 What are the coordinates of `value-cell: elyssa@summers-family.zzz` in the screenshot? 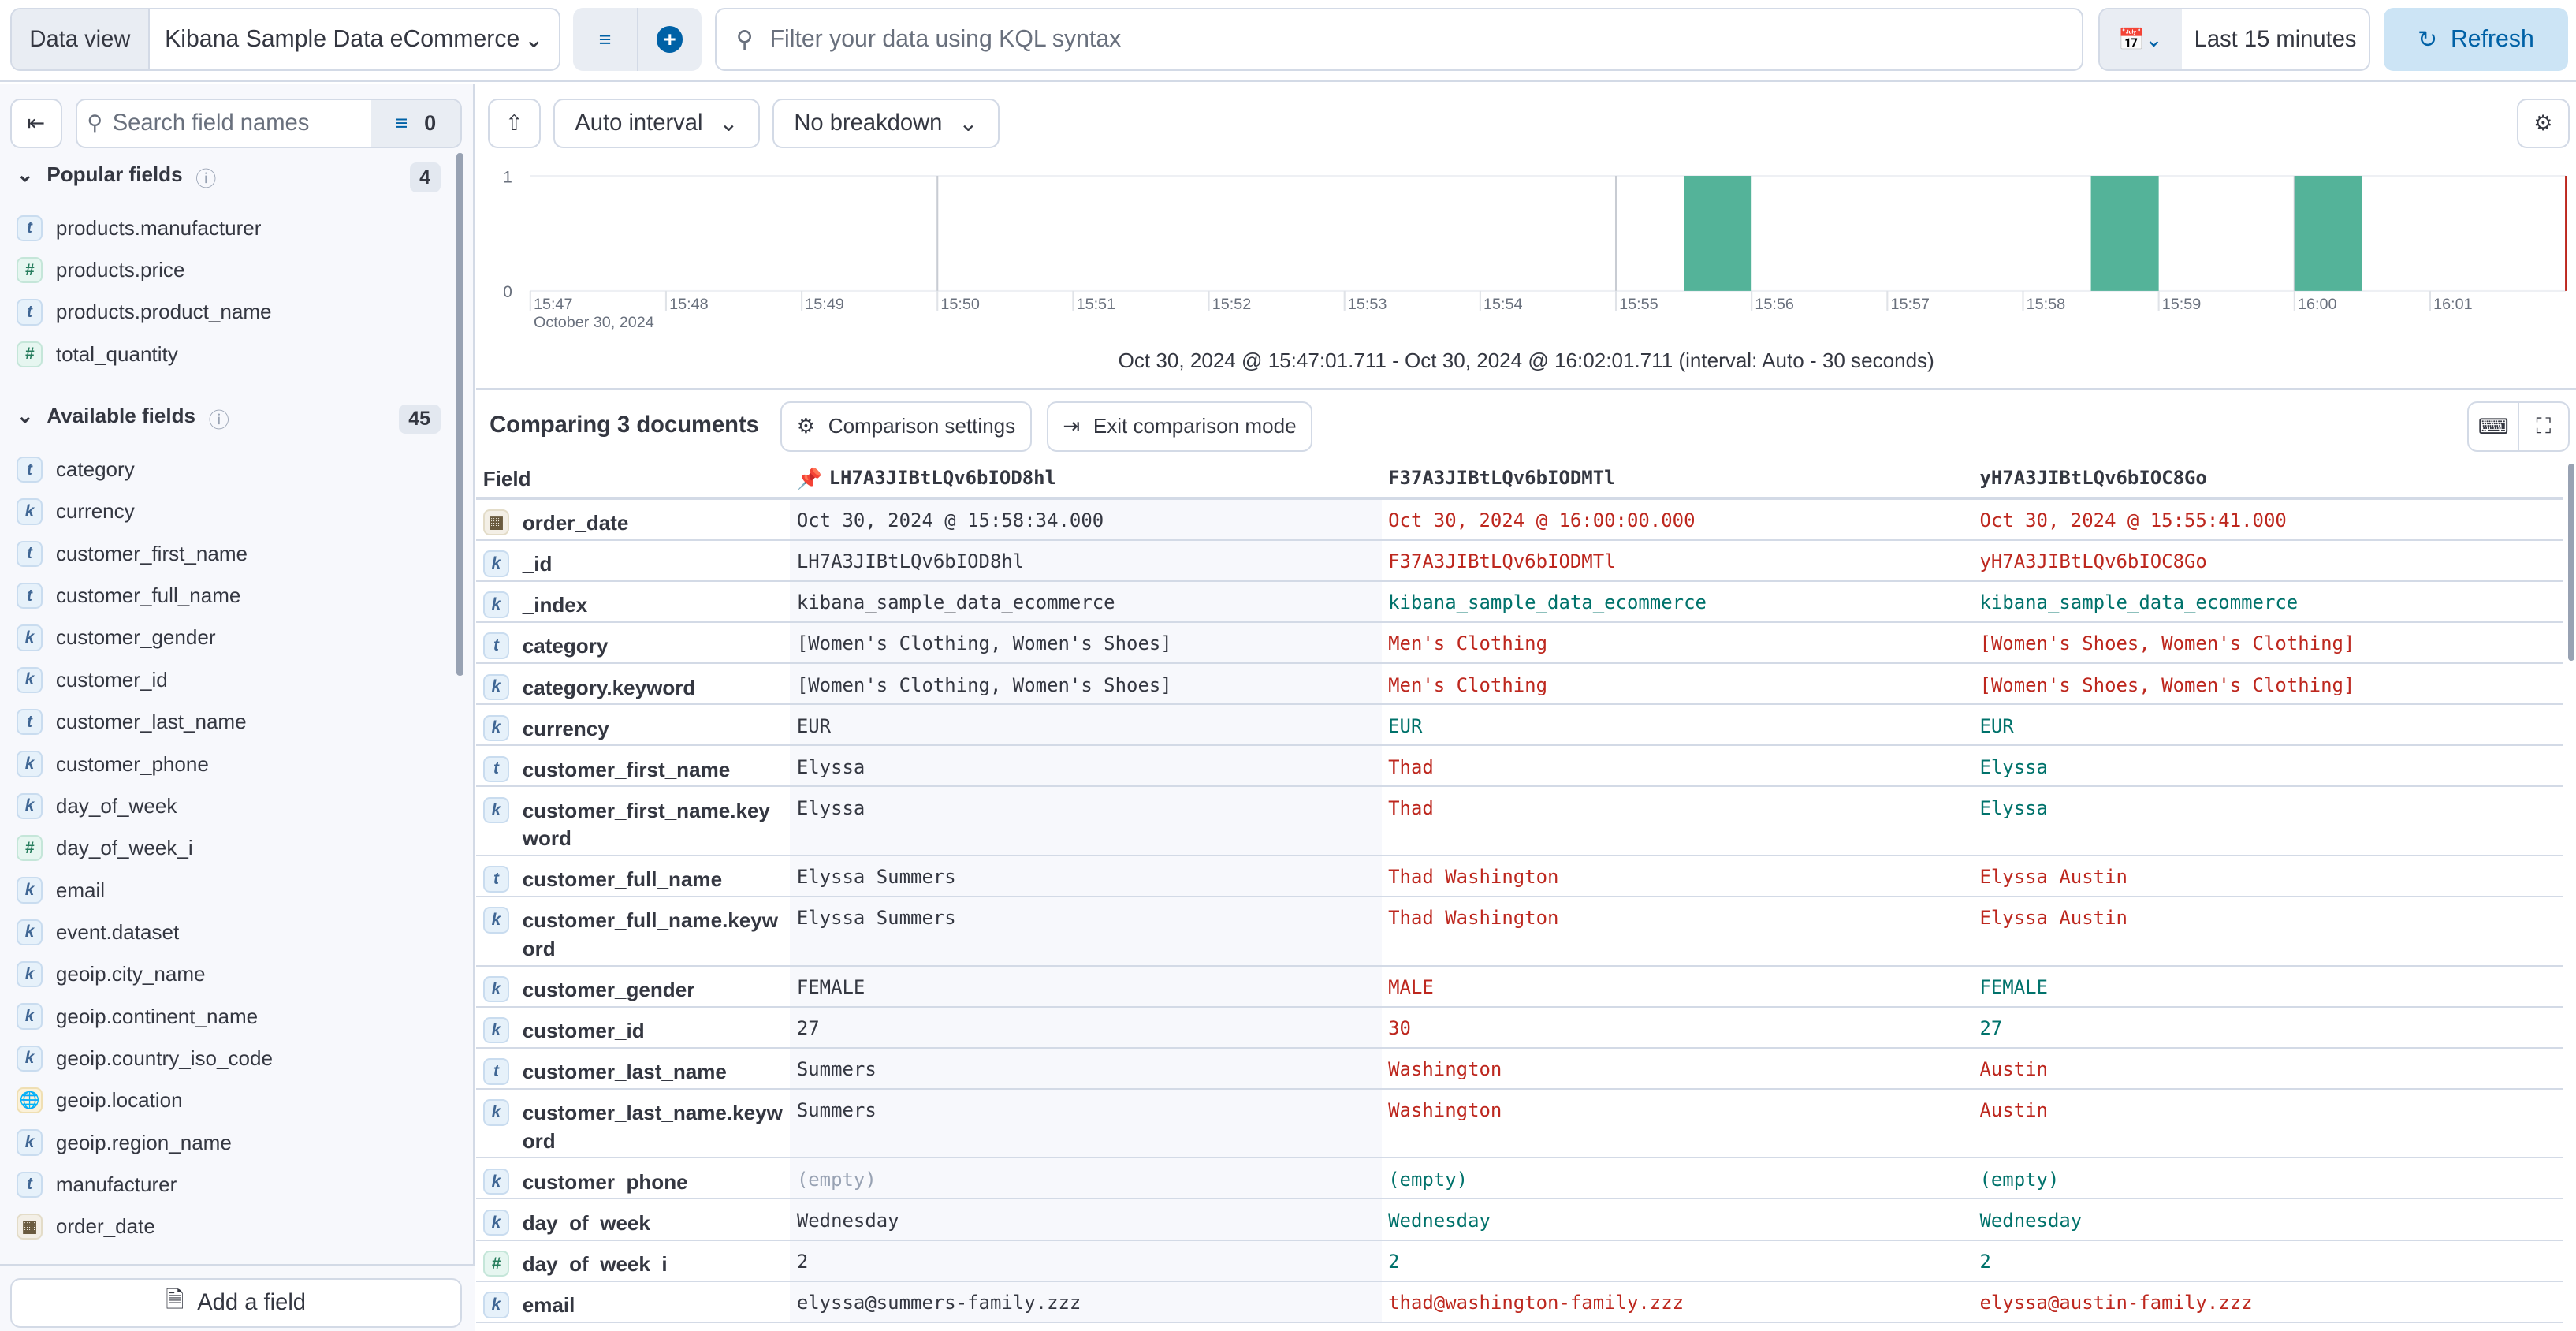 It's located at (1086, 1301).